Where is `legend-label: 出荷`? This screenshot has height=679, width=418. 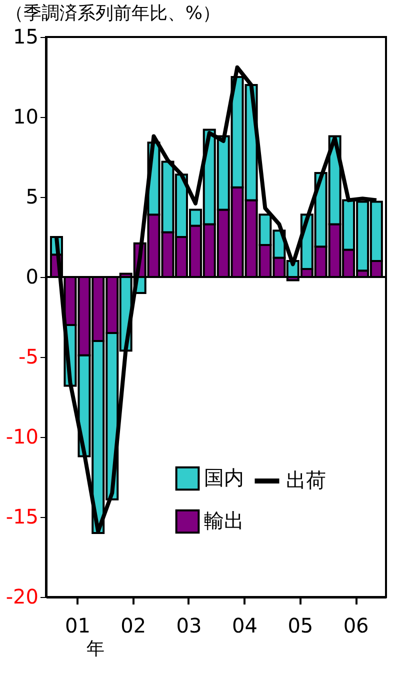 legend-label: 出荷 is located at coordinates (306, 480).